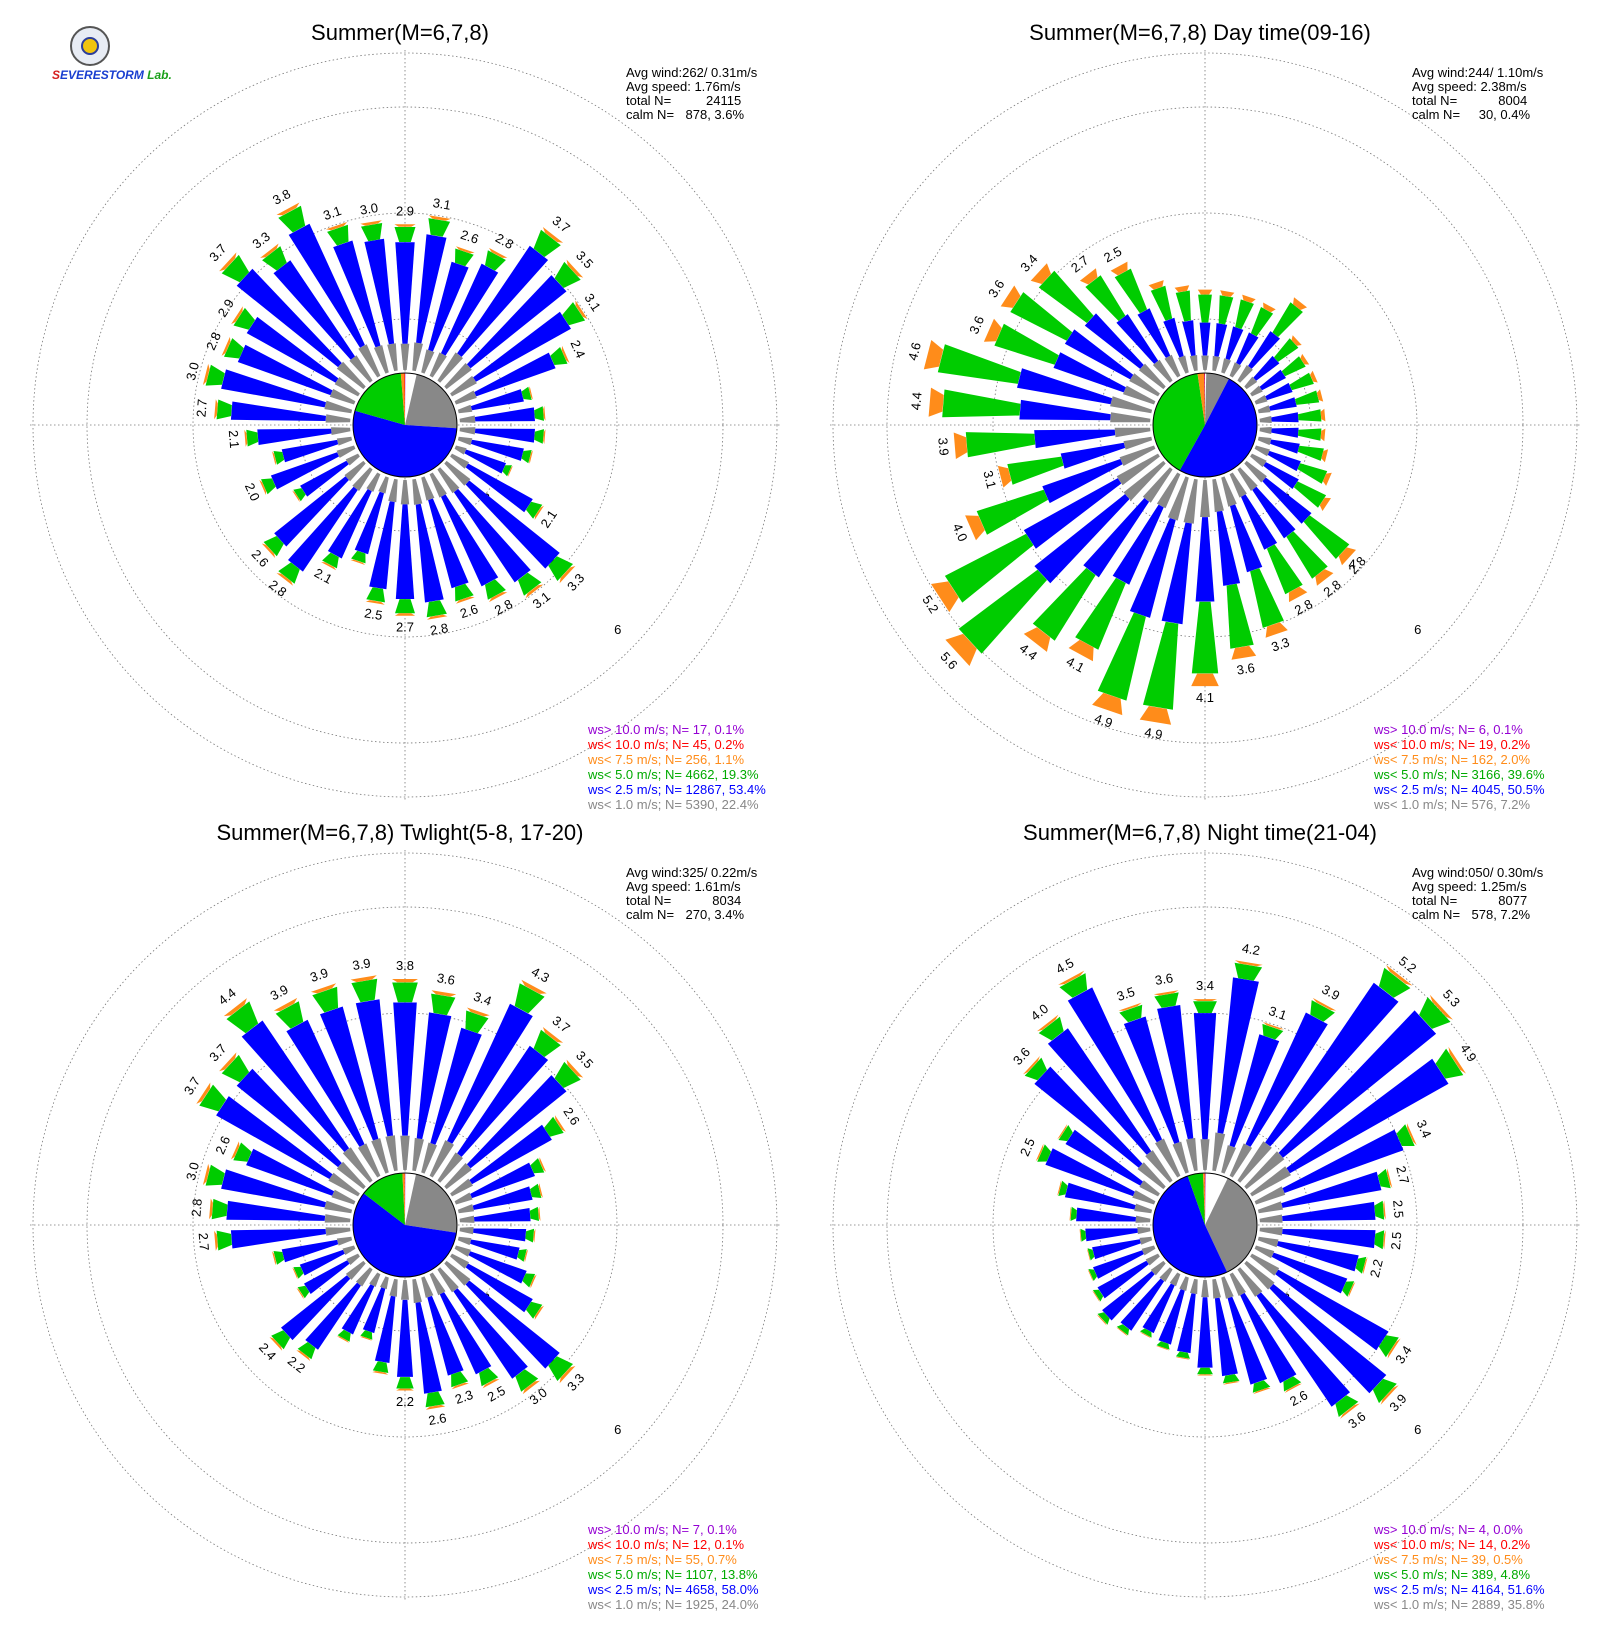 This screenshot has height=1640, width=1620. I want to click on range-ring, so click(1205, 1225).